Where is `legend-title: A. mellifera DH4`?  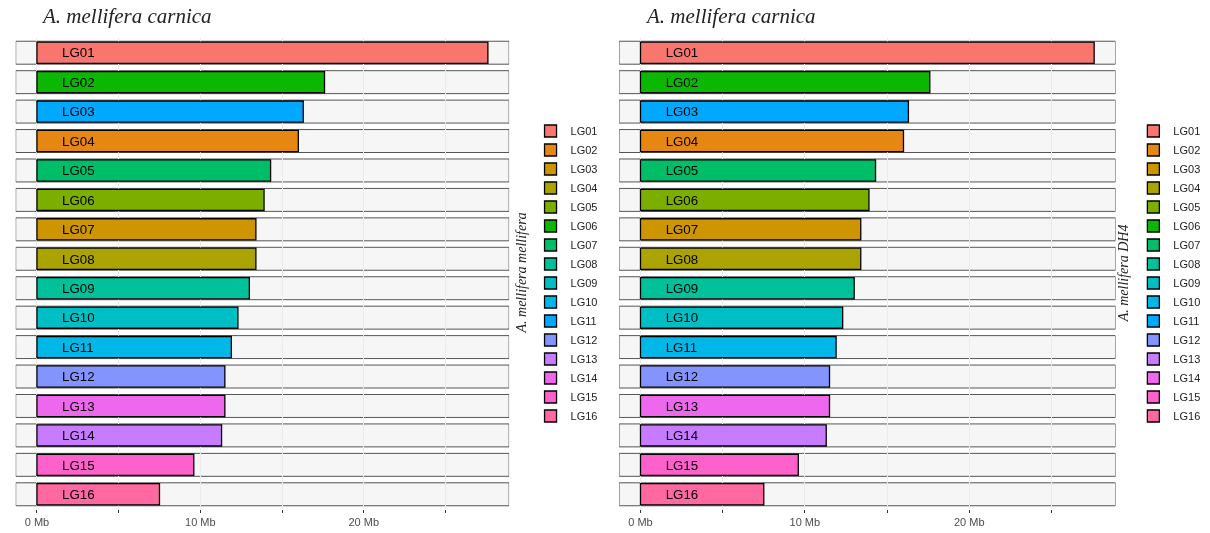
legend-title: A. mellifera DH4 is located at coordinates (1124, 273).